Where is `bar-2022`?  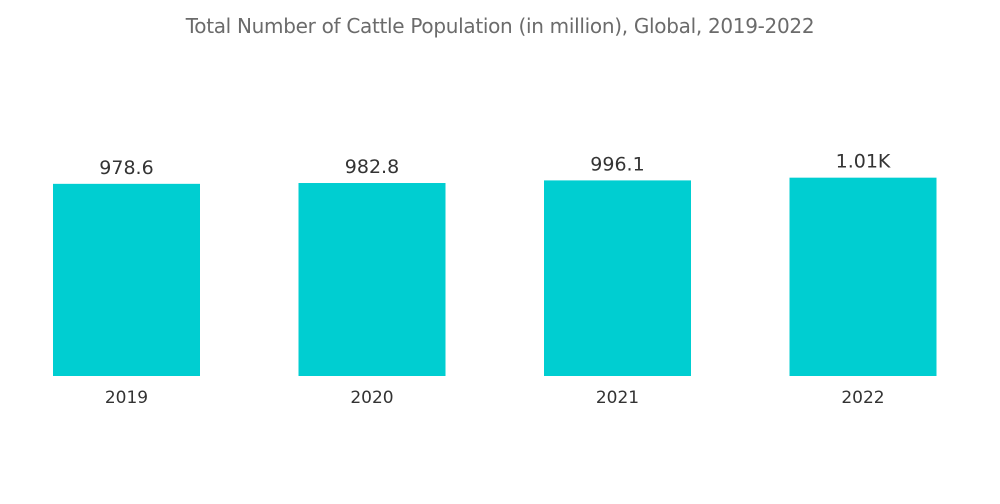 bar-2022 is located at coordinates (863, 276).